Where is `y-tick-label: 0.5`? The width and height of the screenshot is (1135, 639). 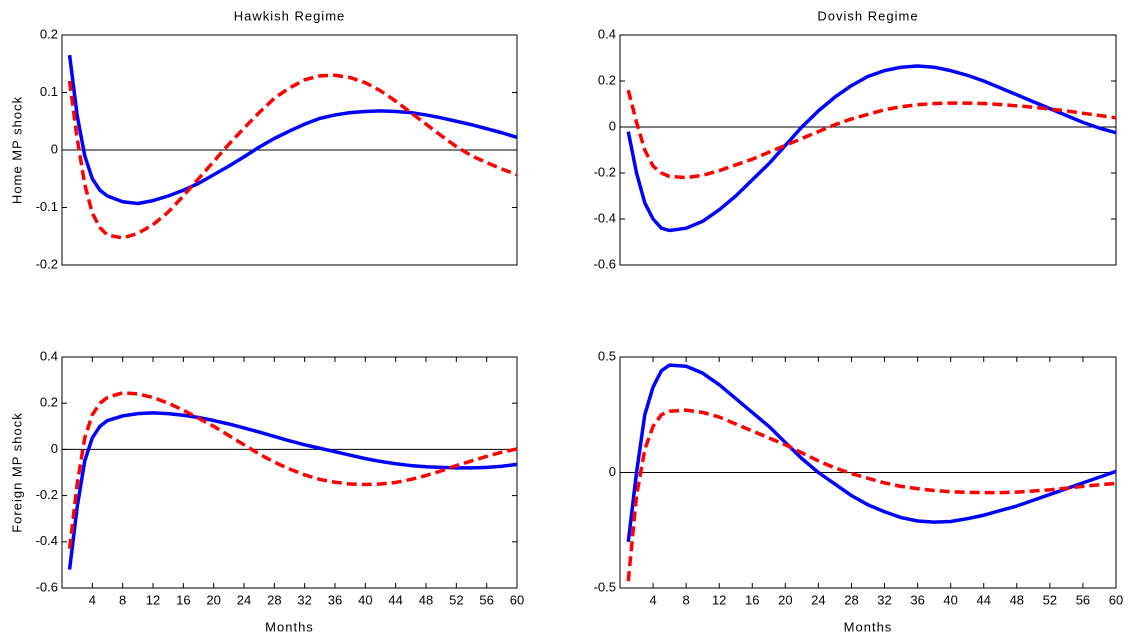
y-tick-label: 0.5 is located at coordinates (607, 355).